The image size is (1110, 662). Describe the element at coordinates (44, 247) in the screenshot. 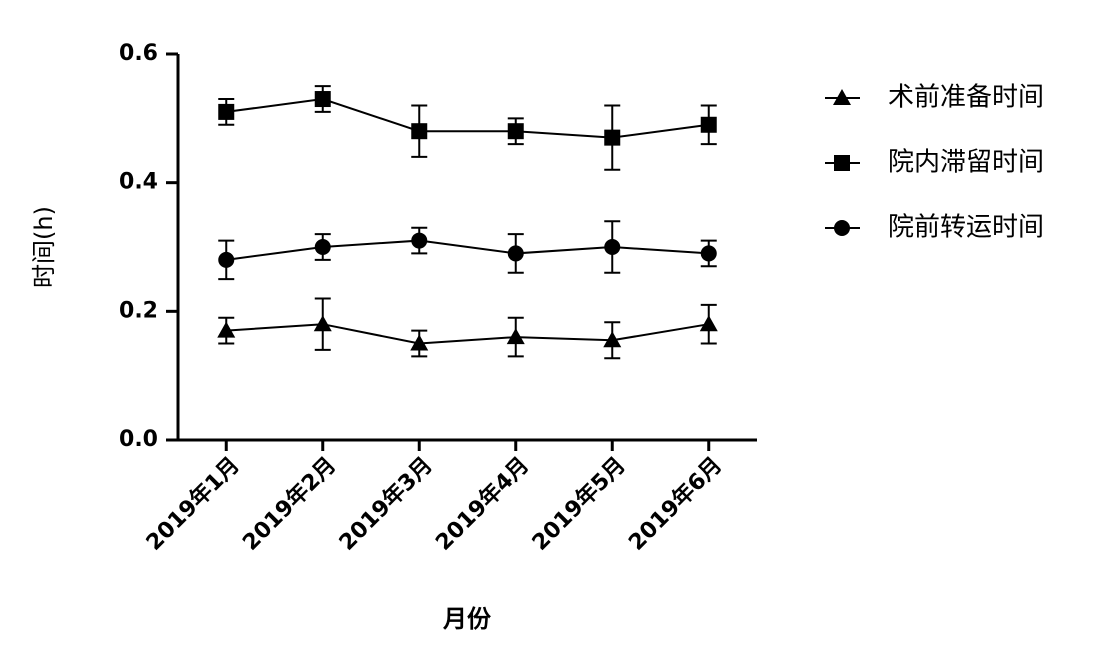

I see `y-axis-label: 时间(h)` at that location.